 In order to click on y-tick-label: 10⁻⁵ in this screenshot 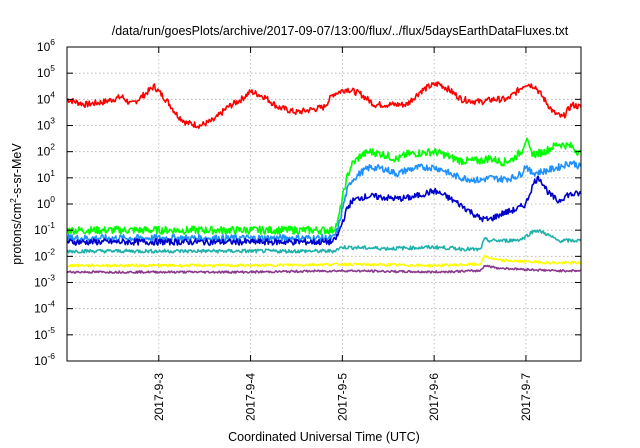, I will do `click(44, 333)`.